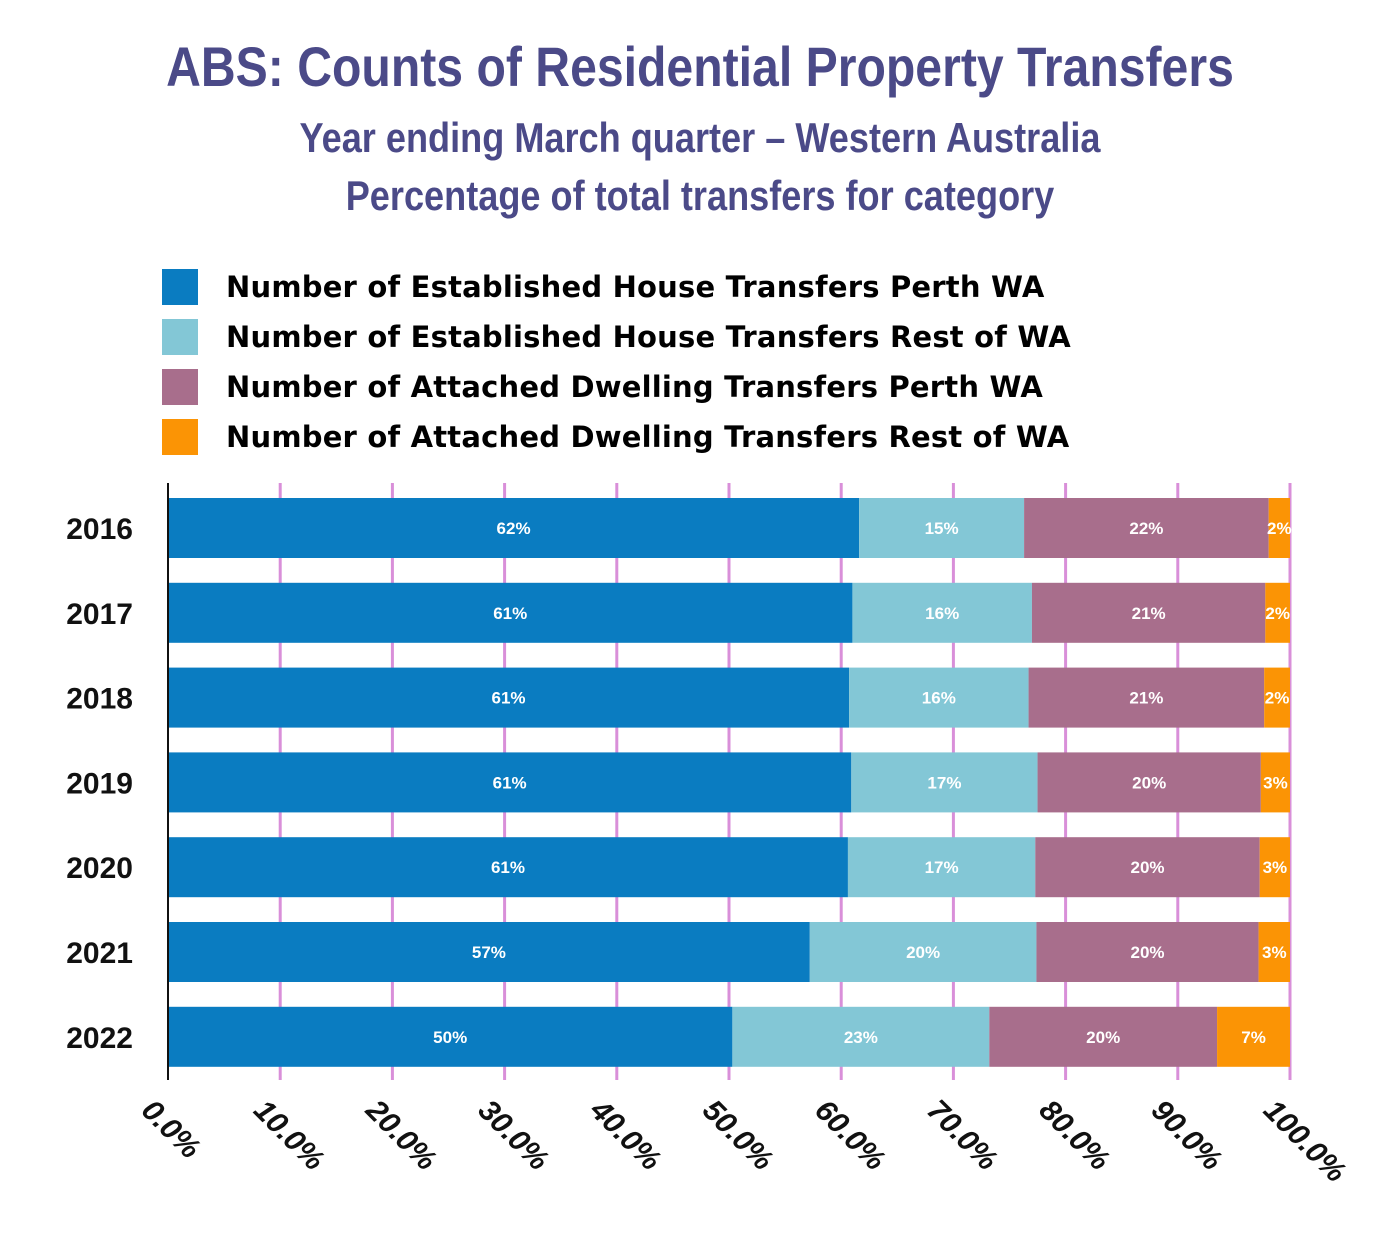 The height and width of the screenshot is (1250, 1400). I want to click on x-tick-label: 30.0%, so click(513, 1135).